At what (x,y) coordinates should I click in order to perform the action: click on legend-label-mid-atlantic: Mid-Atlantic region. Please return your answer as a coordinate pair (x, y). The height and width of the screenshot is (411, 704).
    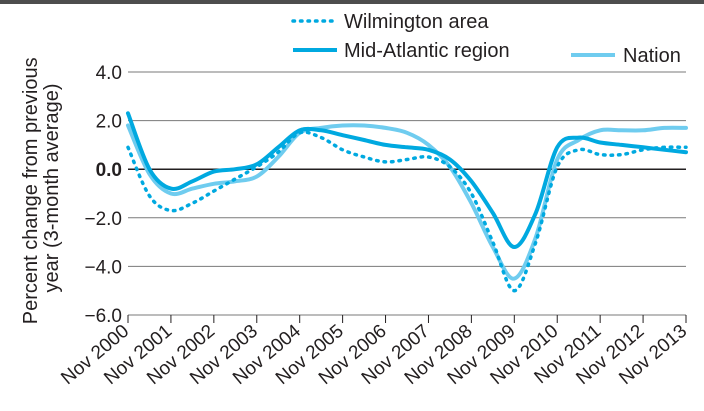
    Looking at the image, I should click on (427, 51).